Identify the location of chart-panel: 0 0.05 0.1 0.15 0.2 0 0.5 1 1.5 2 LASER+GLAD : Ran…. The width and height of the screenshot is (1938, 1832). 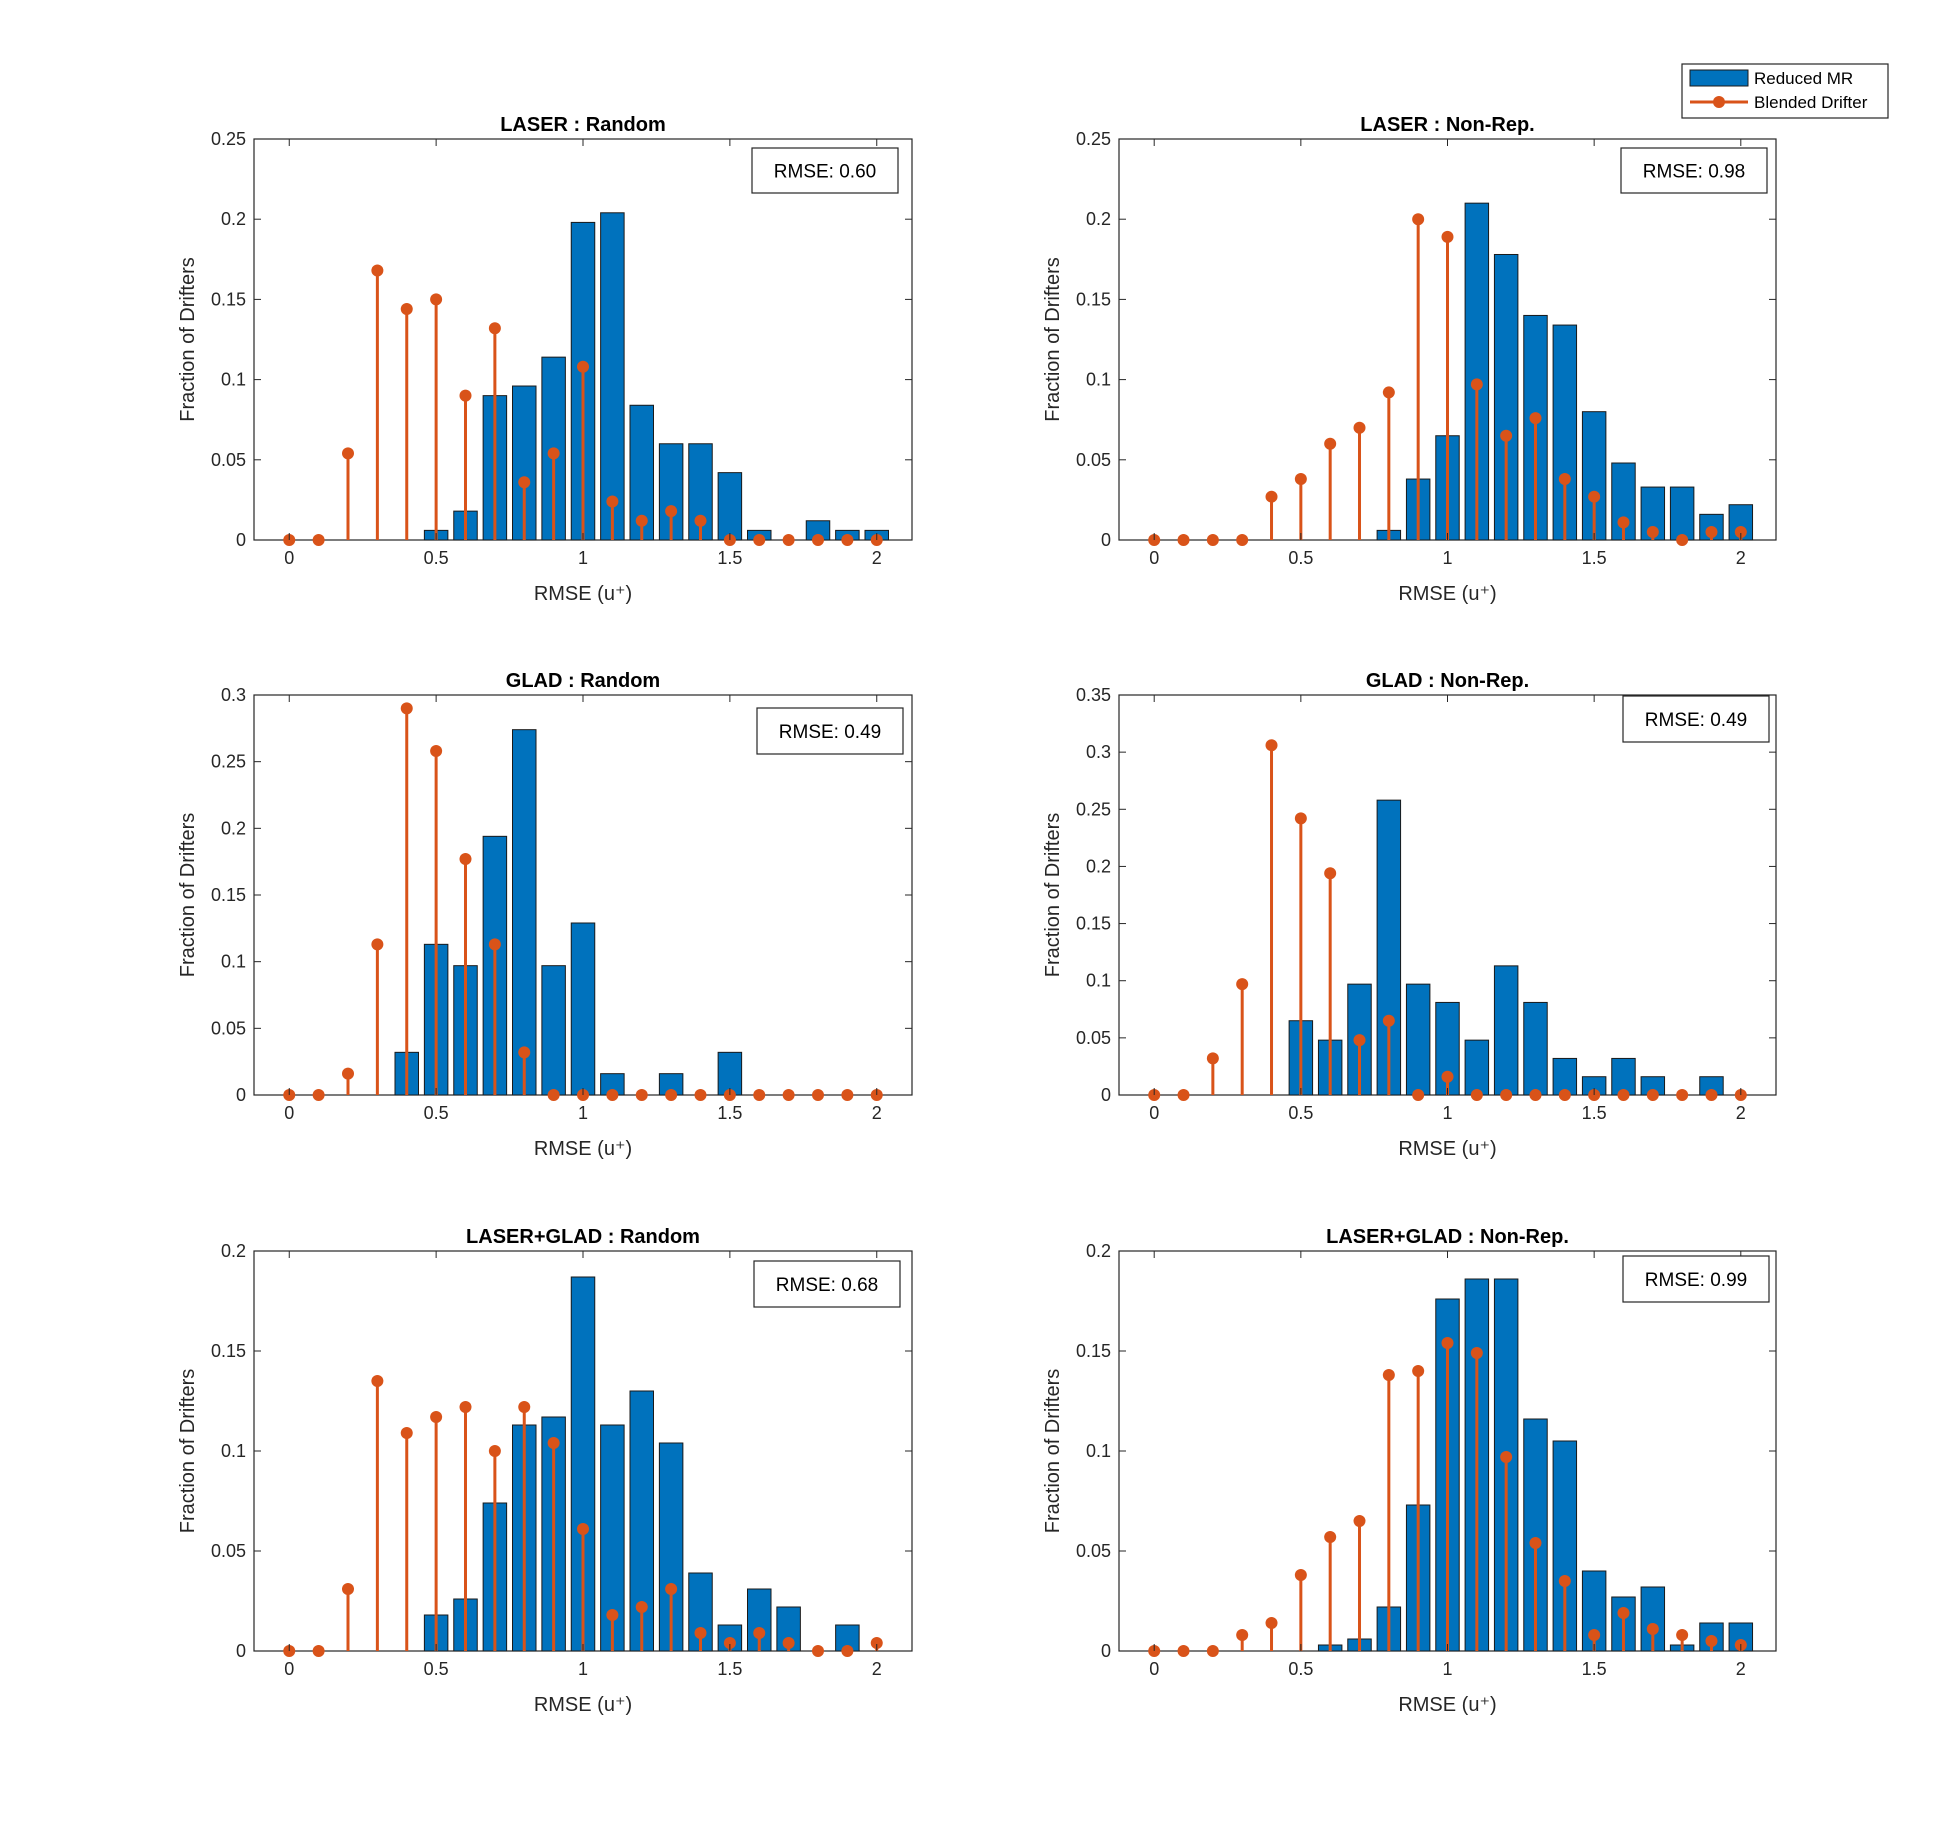
(545, 1471).